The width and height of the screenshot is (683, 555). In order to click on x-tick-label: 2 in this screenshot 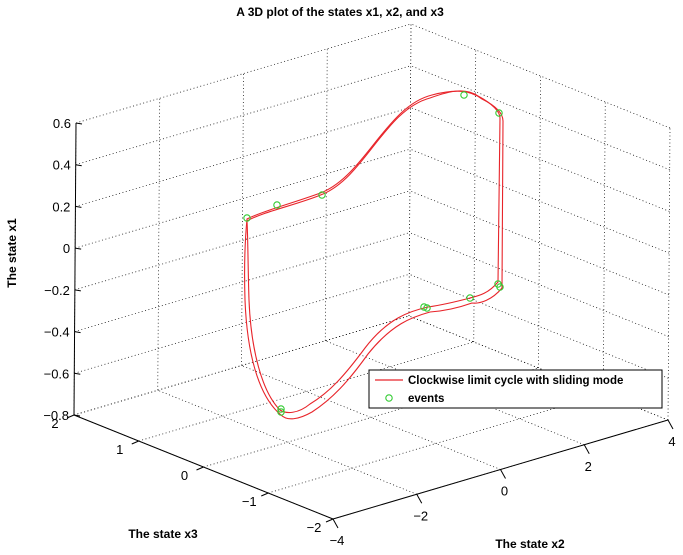, I will do `click(588, 466)`.